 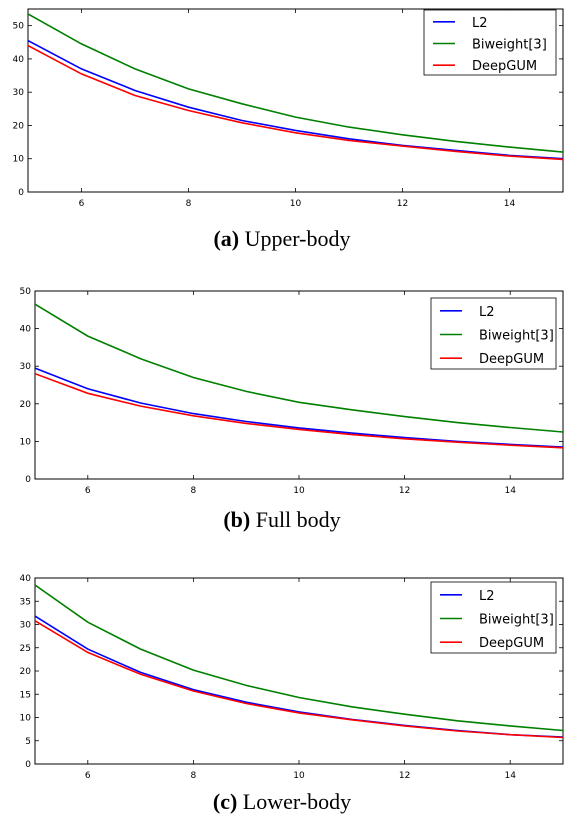 What do you see at coordinates (236, 519) in the screenshot?
I see `caption-label: (b)` at bounding box center [236, 519].